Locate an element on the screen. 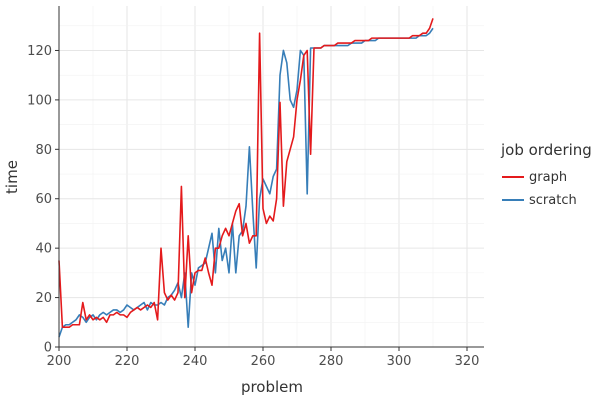 This screenshot has height=400, width=600. x-tick-label: 320 is located at coordinates (467, 361).